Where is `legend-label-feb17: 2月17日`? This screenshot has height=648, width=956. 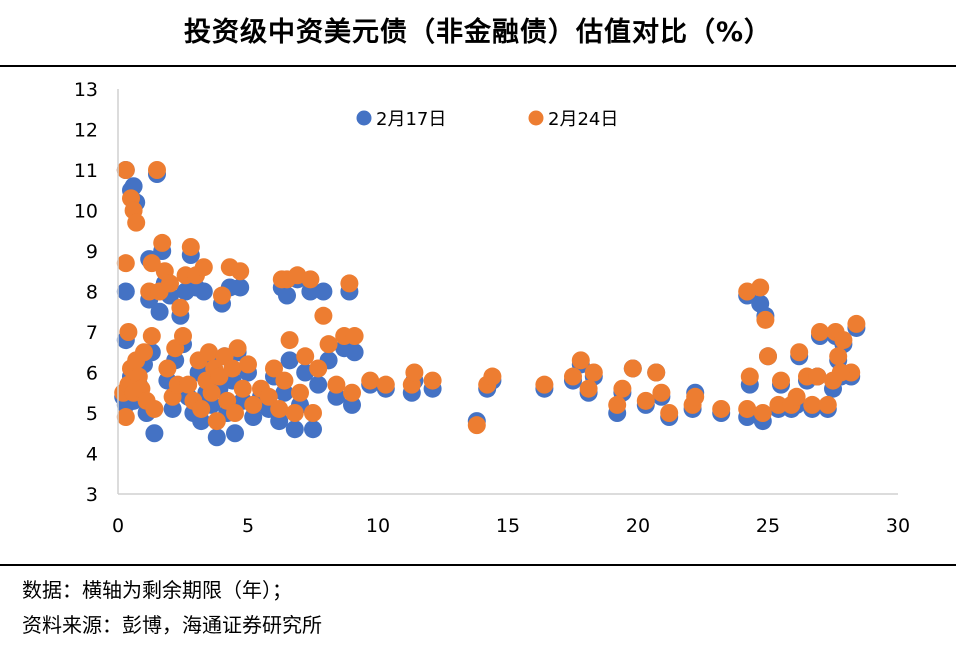
legend-label-feb17: 2月17日 is located at coordinates (411, 119).